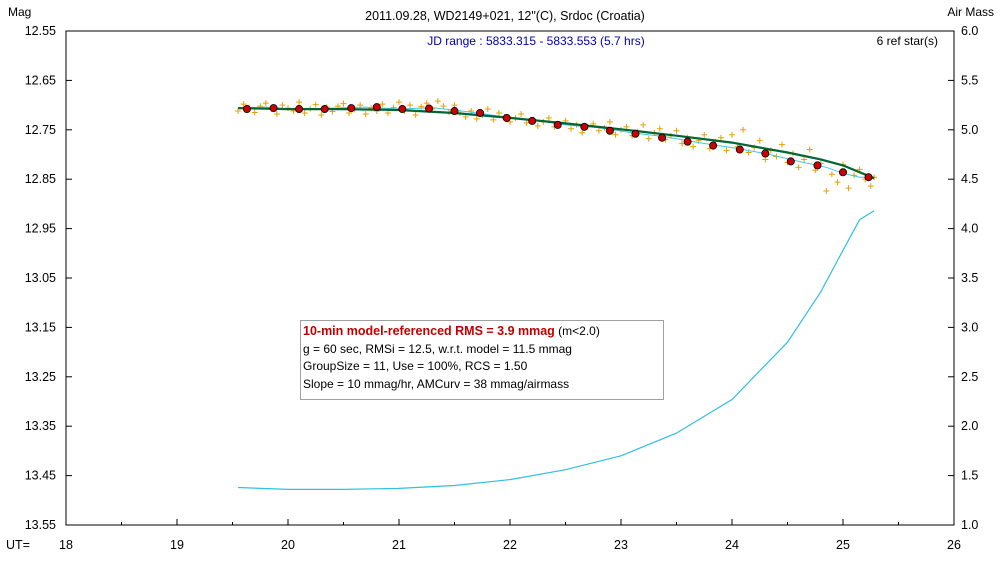 Image resolution: width=1003 pixels, height=564 pixels. I want to click on x-tick-label: 24, so click(732, 545).